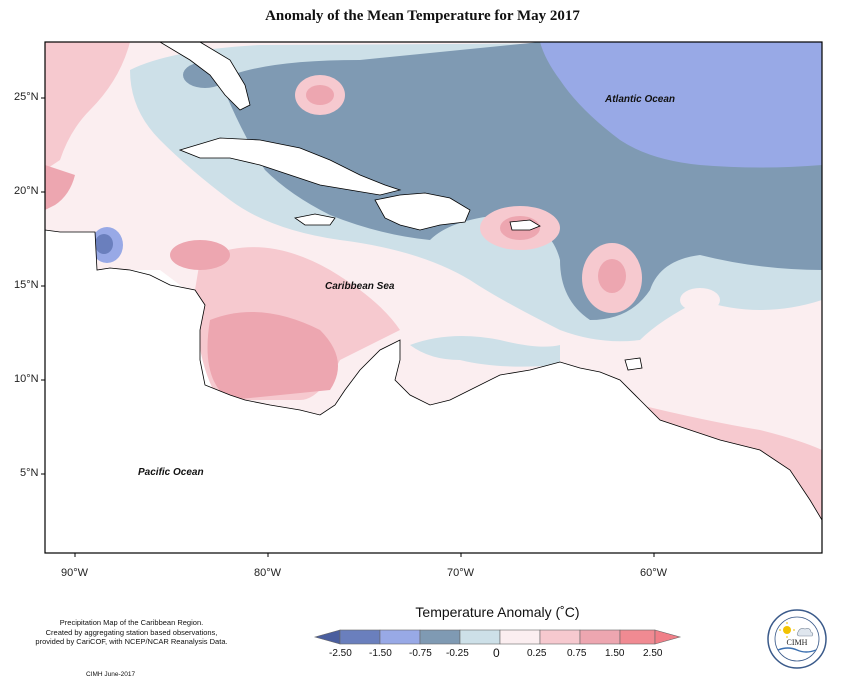 This screenshot has height=684, width=845. I want to click on lon-label-70w: 70°W, so click(461, 573).